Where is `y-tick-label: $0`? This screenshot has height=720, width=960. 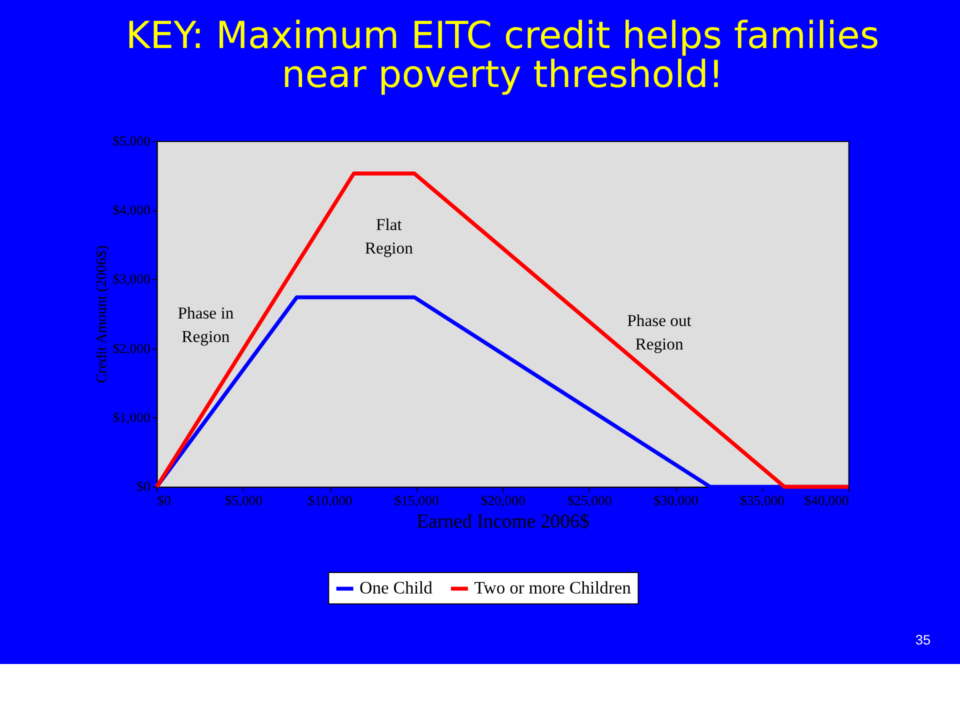 y-tick-label: $0 is located at coordinates (143, 486).